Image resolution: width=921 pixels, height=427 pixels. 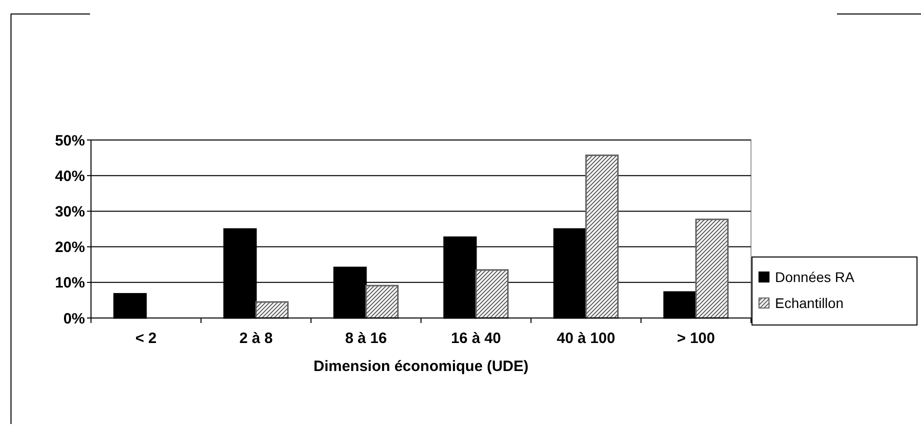 What do you see at coordinates (256, 338) in the screenshot?
I see `x-tick-label: 2 à 8` at bounding box center [256, 338].